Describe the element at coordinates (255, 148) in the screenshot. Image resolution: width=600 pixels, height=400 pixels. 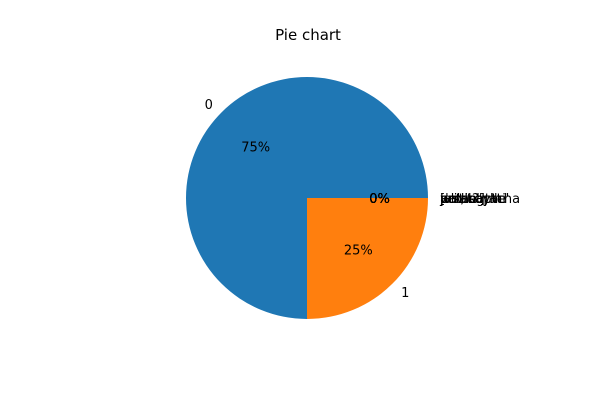
I see `slice-percent-0: 75%` at that location.